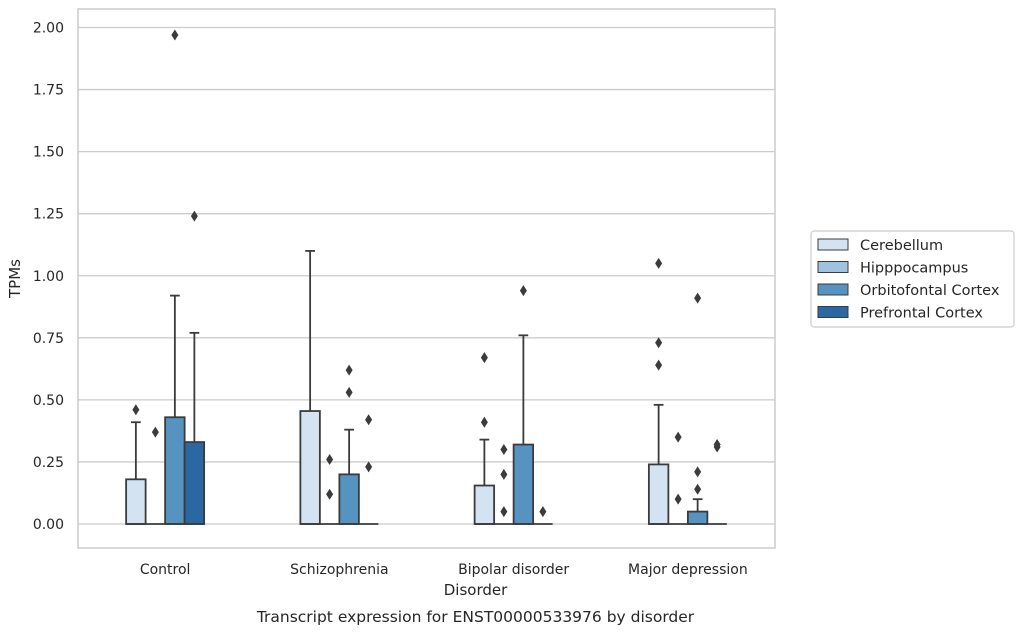 The width and height of the screenshot is (1023, 634). I want to click on x-axis-title: Disorder, so click(476, 590).